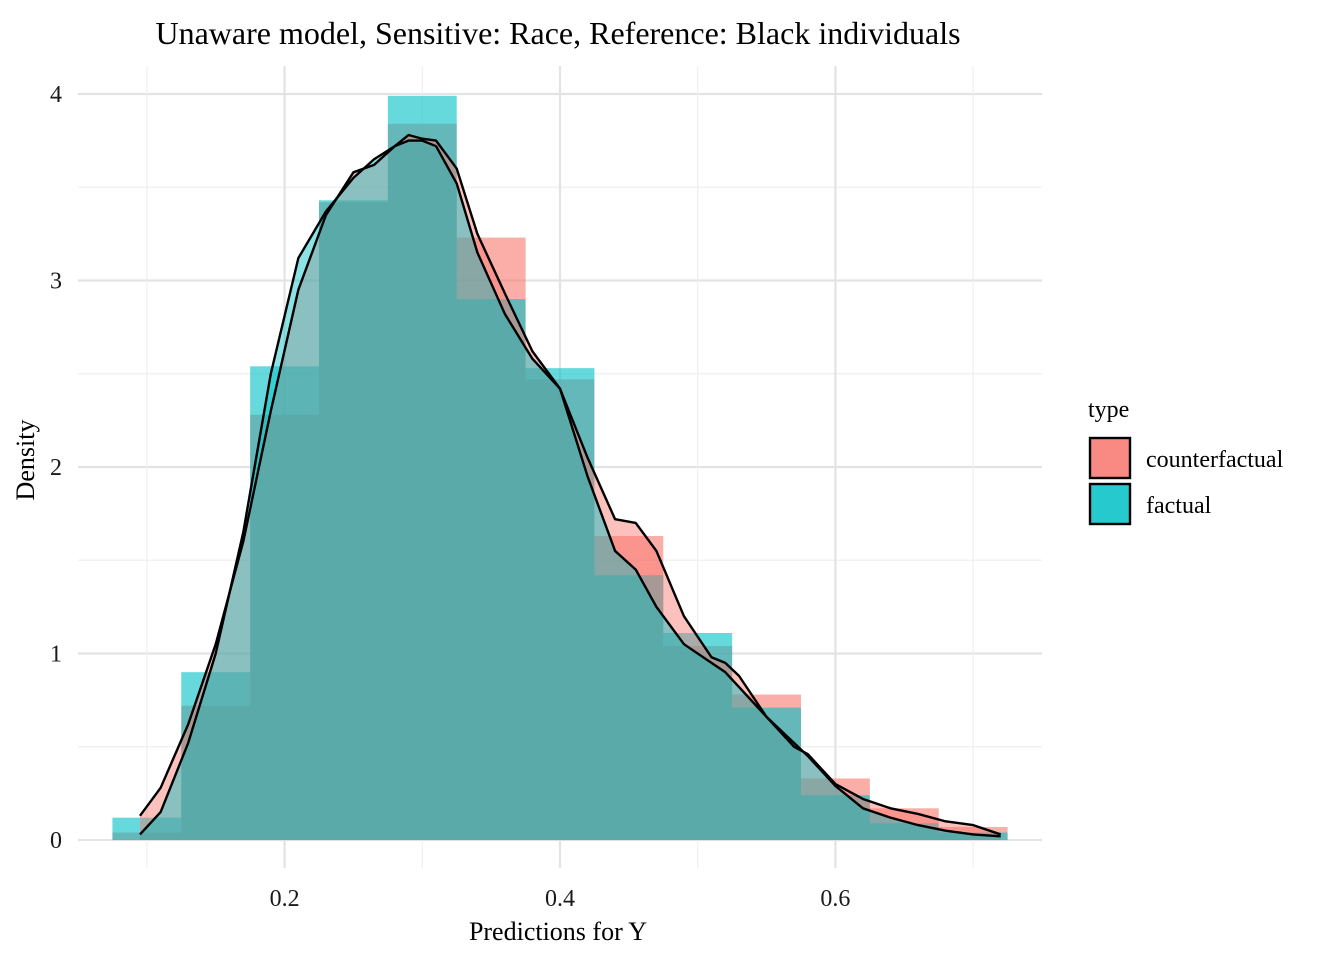 This screenshot has height=960, width=1344. I want to click on legend-key-counterfactual, so click(1110, 458).